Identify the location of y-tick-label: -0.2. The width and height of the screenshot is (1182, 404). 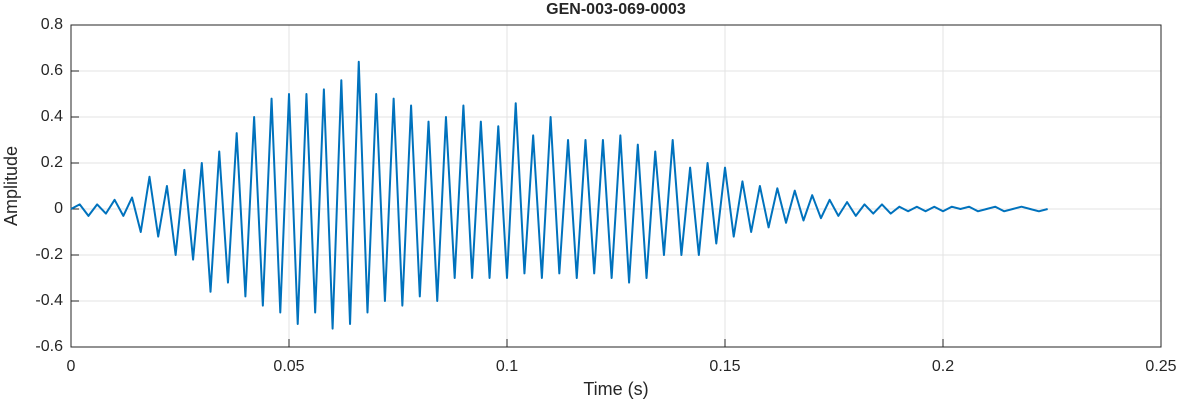
(49, 254).